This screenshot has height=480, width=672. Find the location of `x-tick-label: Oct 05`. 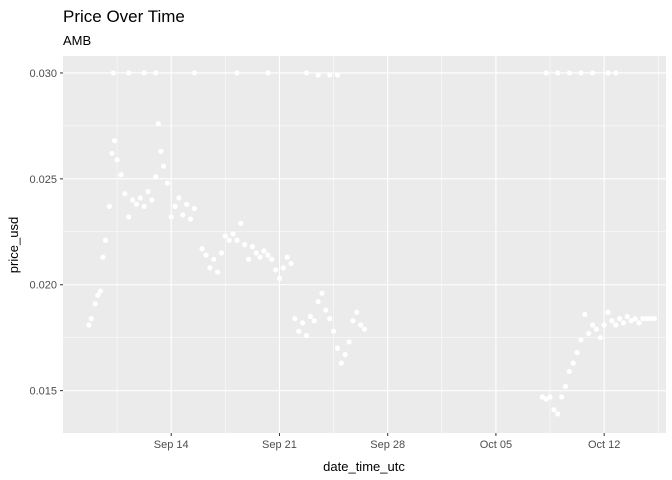

x-tick-label: Oct 05 is located at coordinates (496, 445).